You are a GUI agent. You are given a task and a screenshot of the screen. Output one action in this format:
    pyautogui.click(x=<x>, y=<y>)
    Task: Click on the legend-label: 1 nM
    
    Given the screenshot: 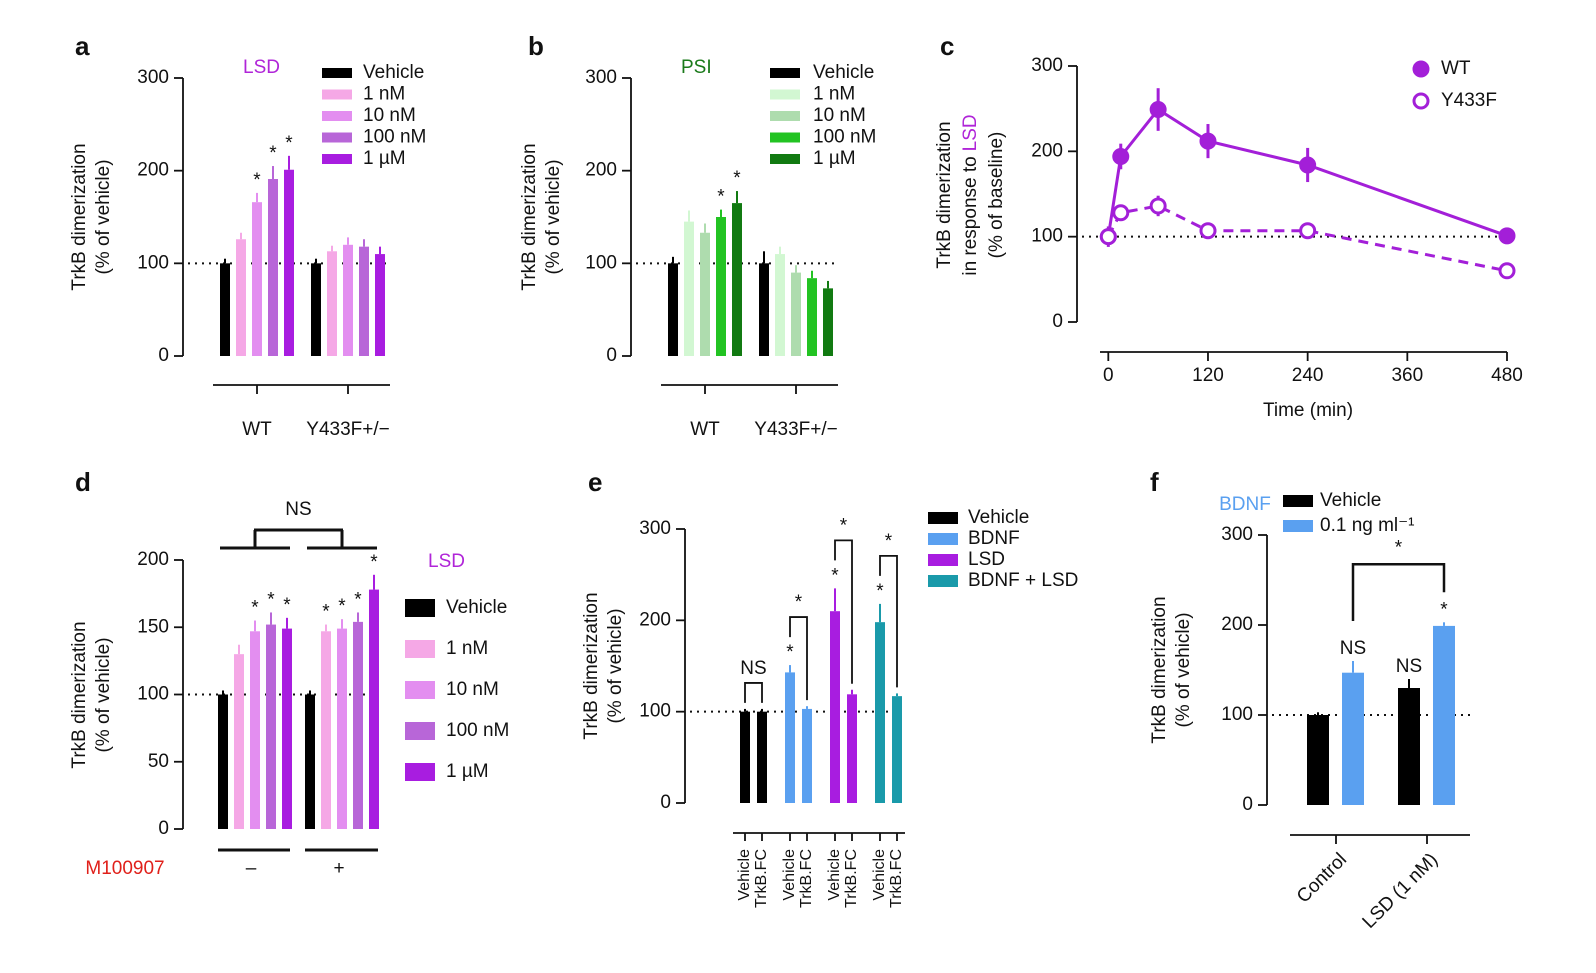 What is the action you would take?
    pyautogui.click(x=384, y=94)
    